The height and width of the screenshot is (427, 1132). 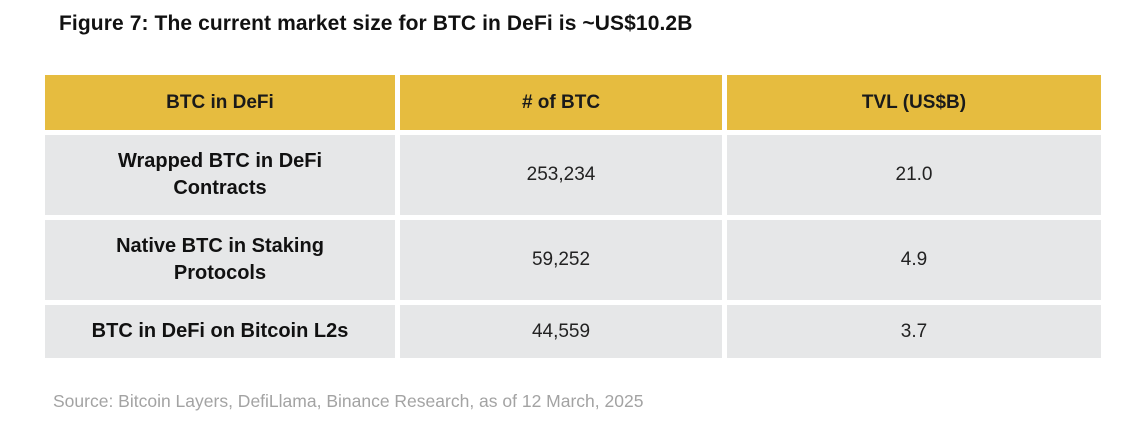 I want to click on btc-amount-cell: 59,252, so click(x=561, y=260).